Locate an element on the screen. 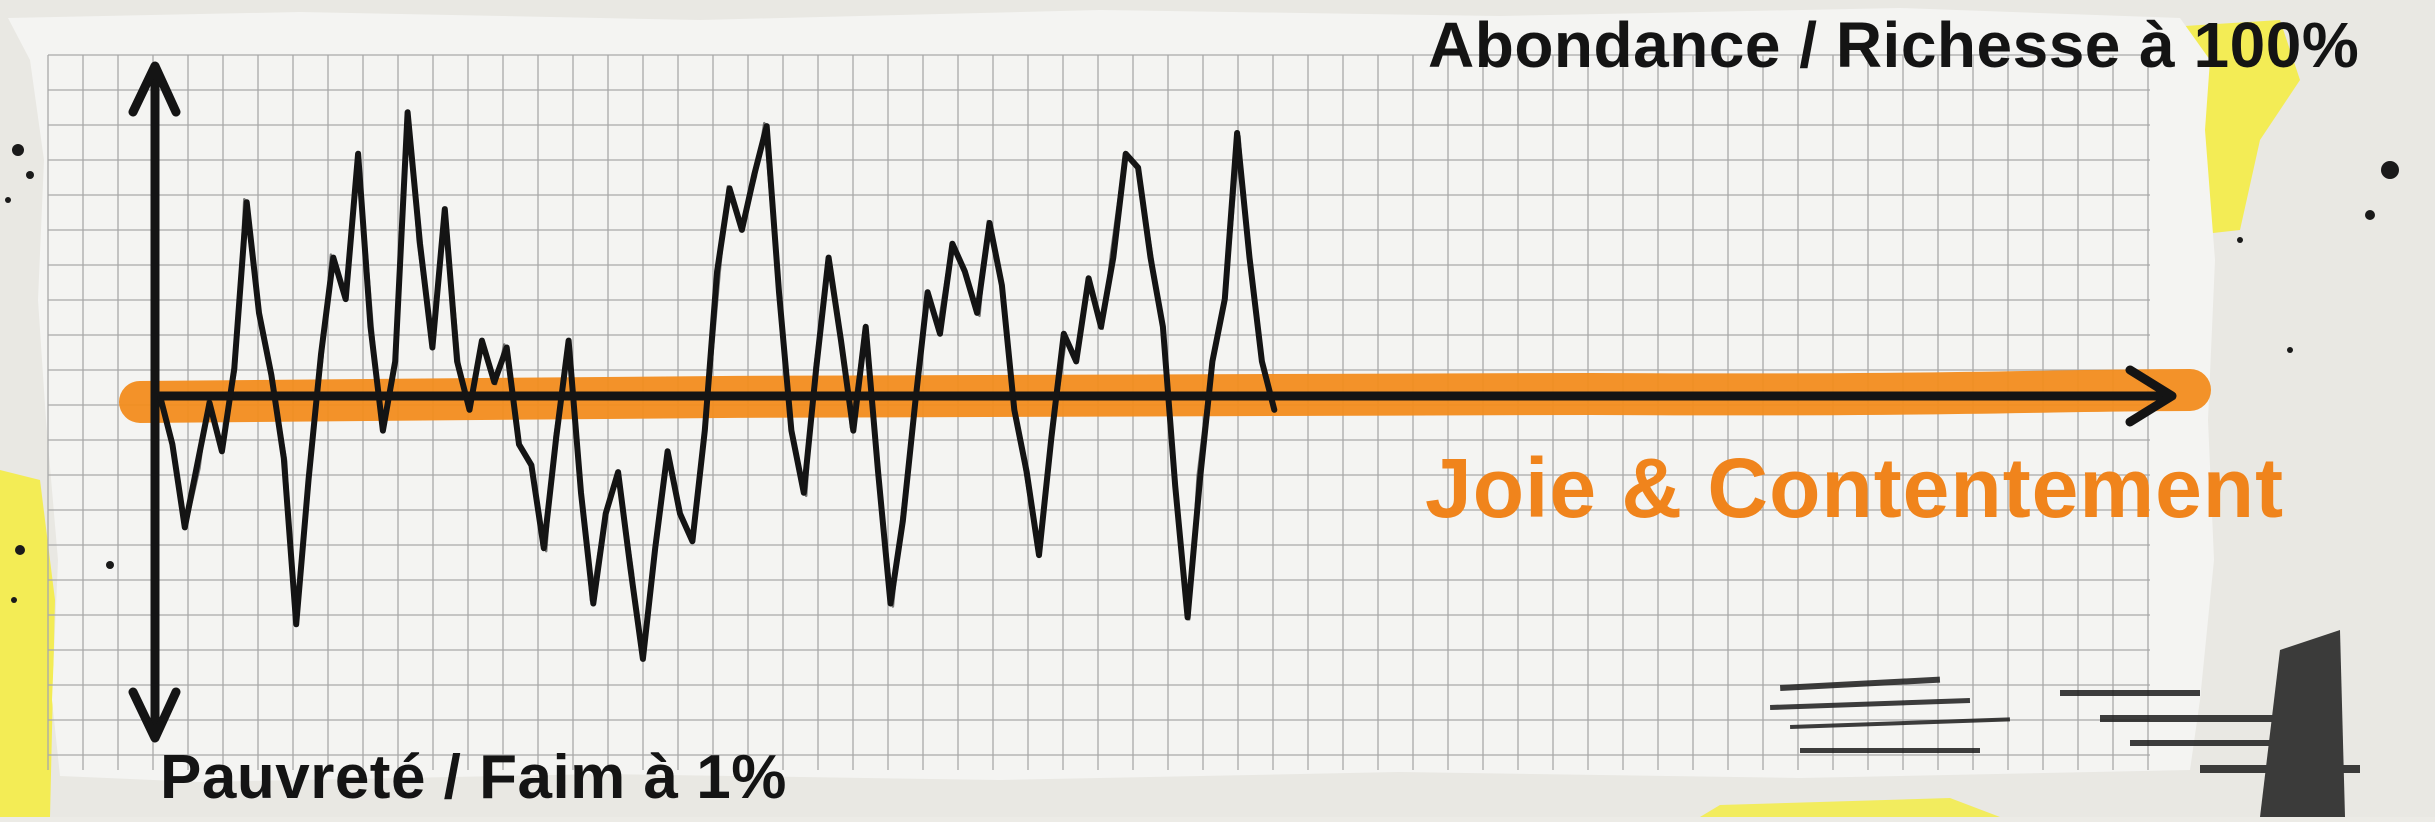  y-axis-arrow-bottom is located at coordinates (154, 715).